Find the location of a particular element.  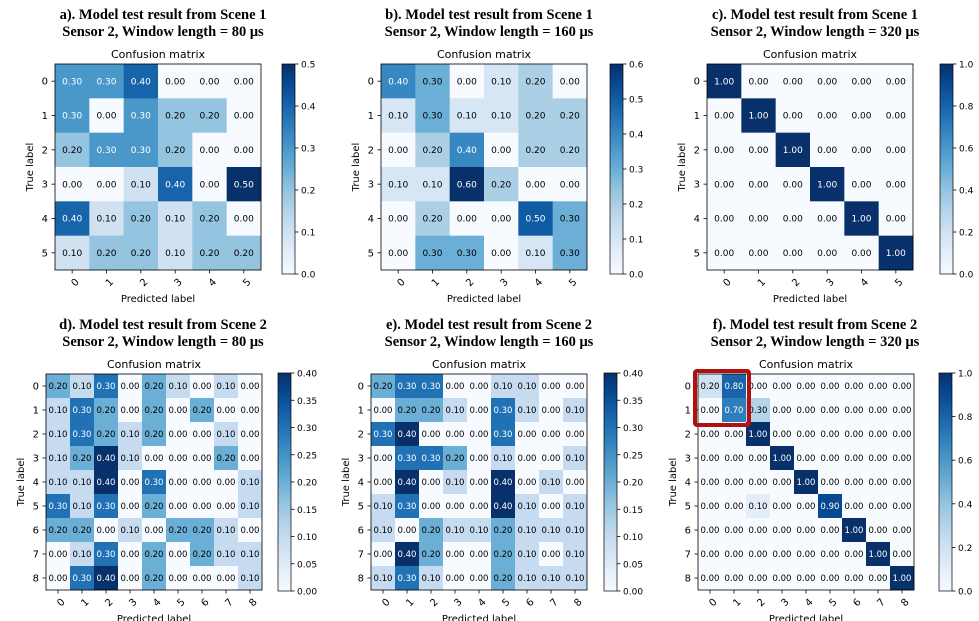

panel-subtitle: Sensor 2, Window length = 80 μs is located at coordinates (163, 32).